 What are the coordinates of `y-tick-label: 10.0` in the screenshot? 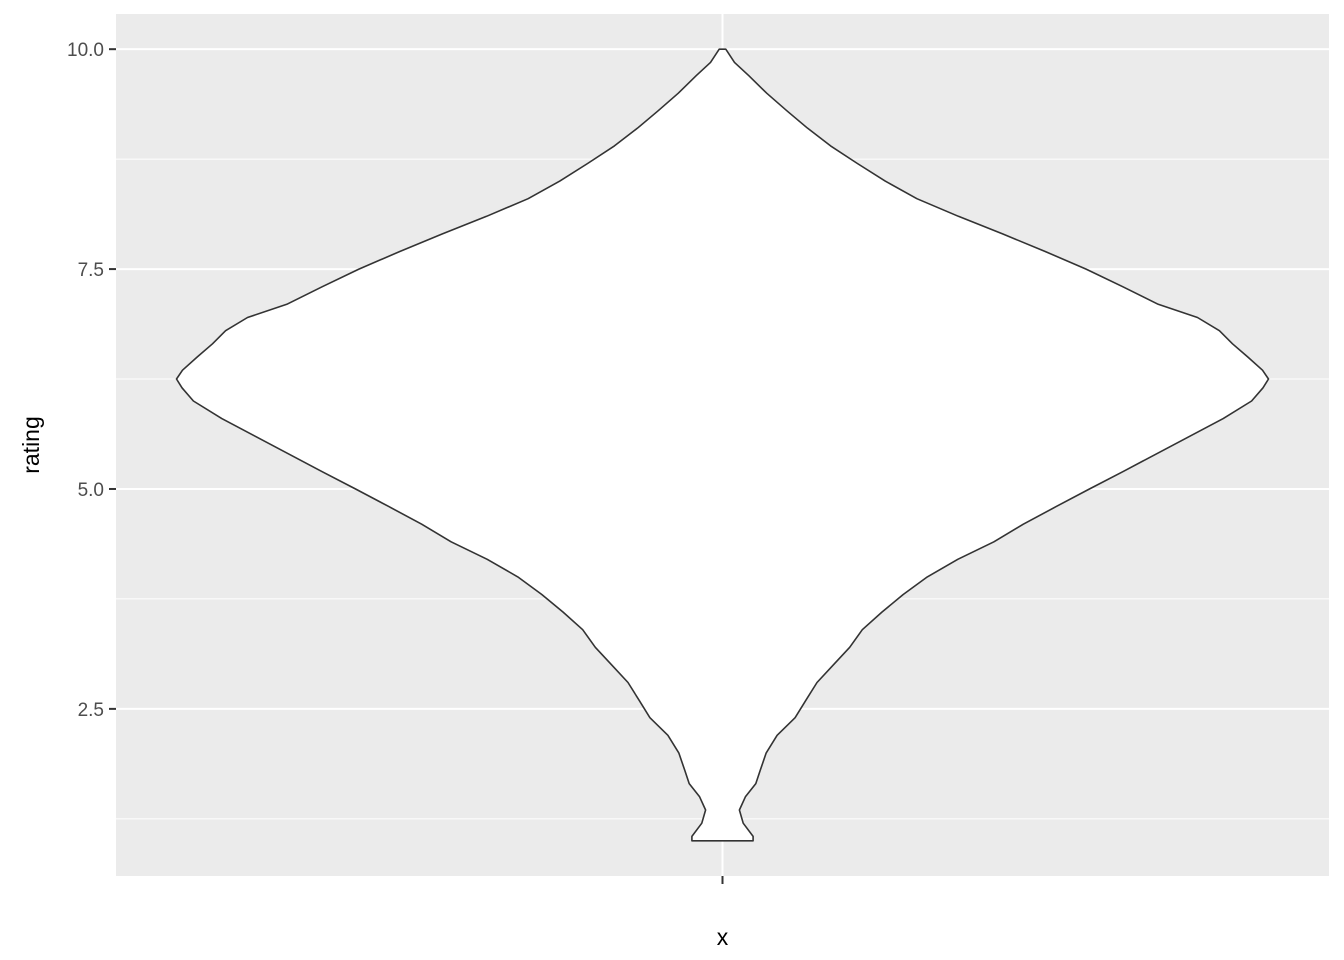 It's located at (85, 50).